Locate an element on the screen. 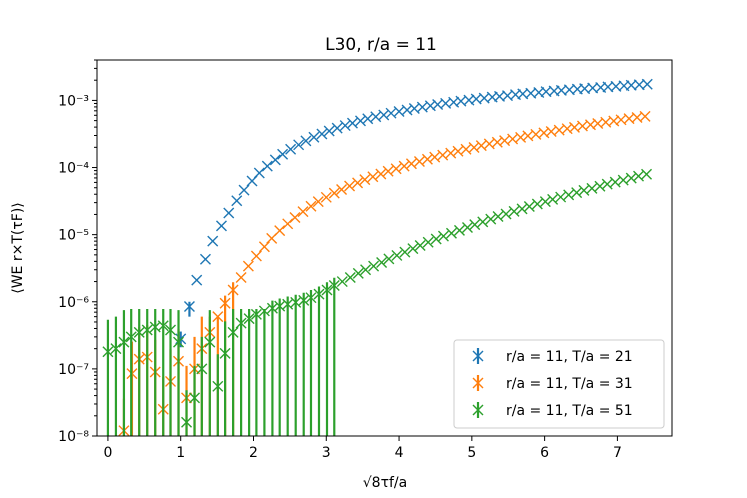  x-axis-label: √8τf/a is located at coordinates (385, 483).